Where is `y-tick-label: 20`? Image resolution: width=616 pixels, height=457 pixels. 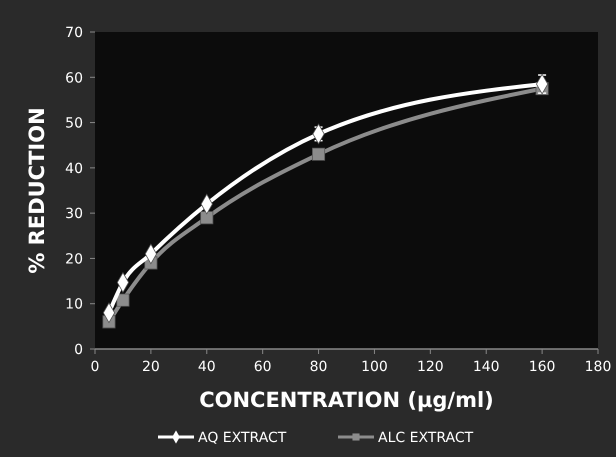
y-tick-label: 20 is located at coordinates (74, 259).